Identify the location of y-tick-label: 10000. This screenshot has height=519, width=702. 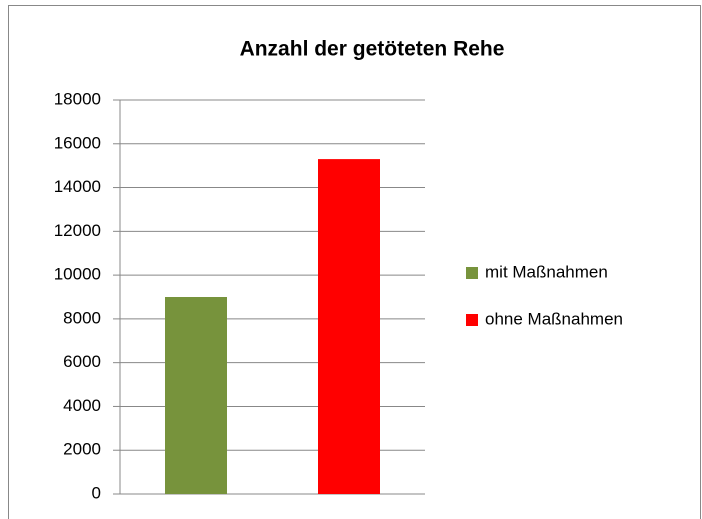
(77, 274).